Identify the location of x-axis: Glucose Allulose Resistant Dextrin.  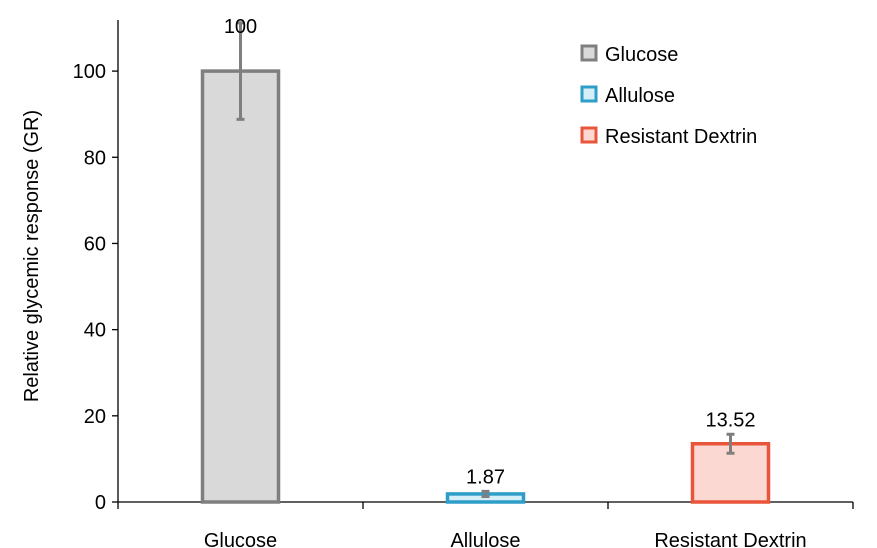
(485, 524).